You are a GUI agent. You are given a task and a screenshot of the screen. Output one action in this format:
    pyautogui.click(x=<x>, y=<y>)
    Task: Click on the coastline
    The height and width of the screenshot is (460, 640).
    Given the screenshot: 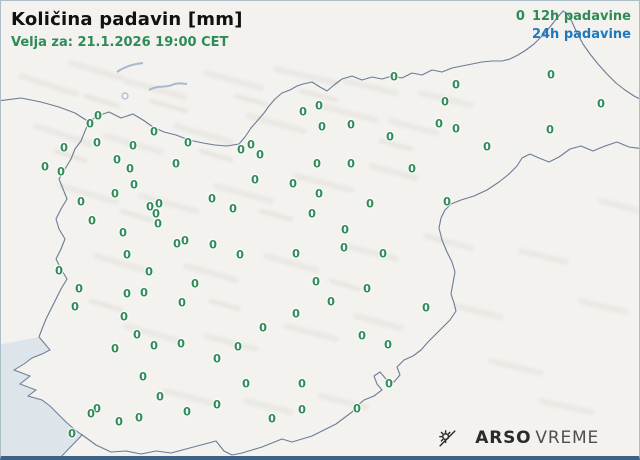 What is the action you would take?
    pyautogui.click(x=47, y=396)
    